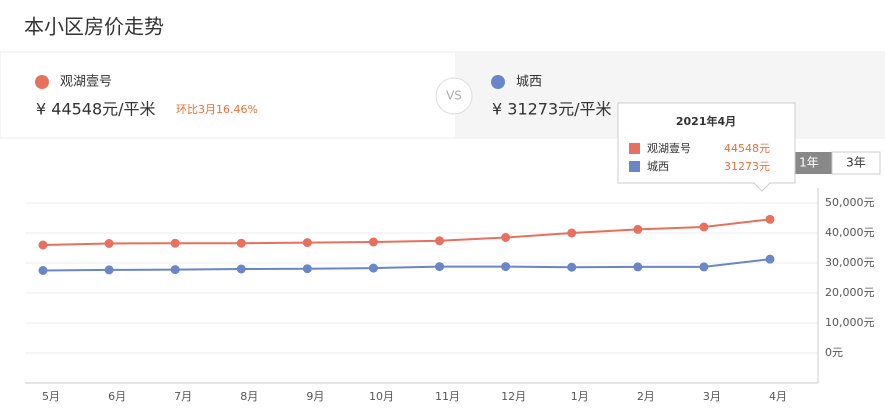  Describe the element at coordinates (646, 396) in the screenshot. I see `x-tick-label: 2月` at that location.